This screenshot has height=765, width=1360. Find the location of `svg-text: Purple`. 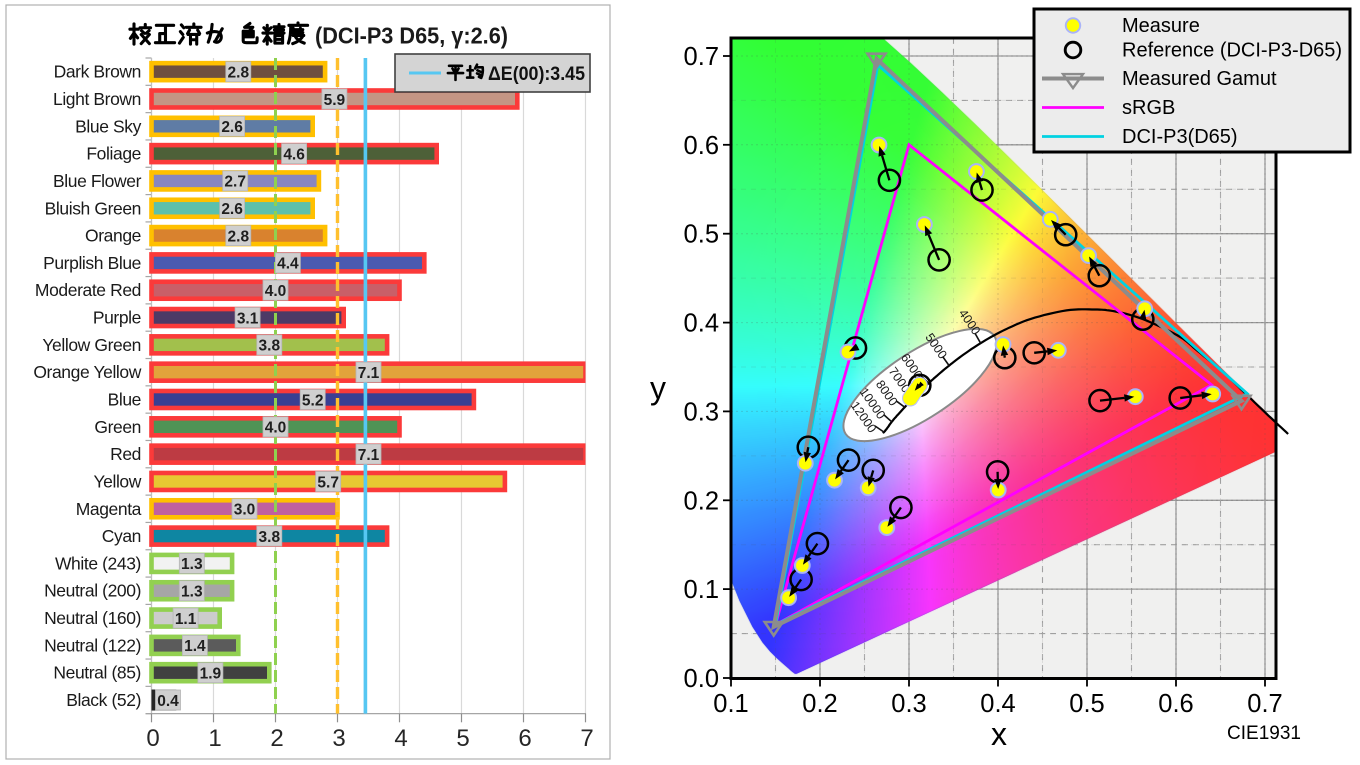

svg-text: Purple is located at coordinates (117, 318).